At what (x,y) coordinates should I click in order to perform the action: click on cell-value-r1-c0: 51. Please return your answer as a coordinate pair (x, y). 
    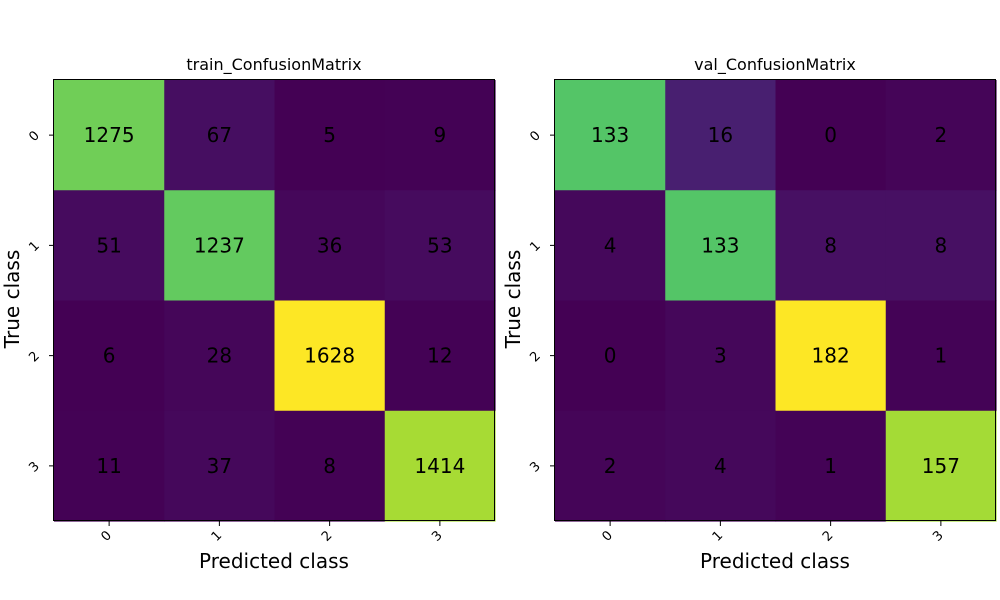
    Looking at the image, I should click on (108, 245).